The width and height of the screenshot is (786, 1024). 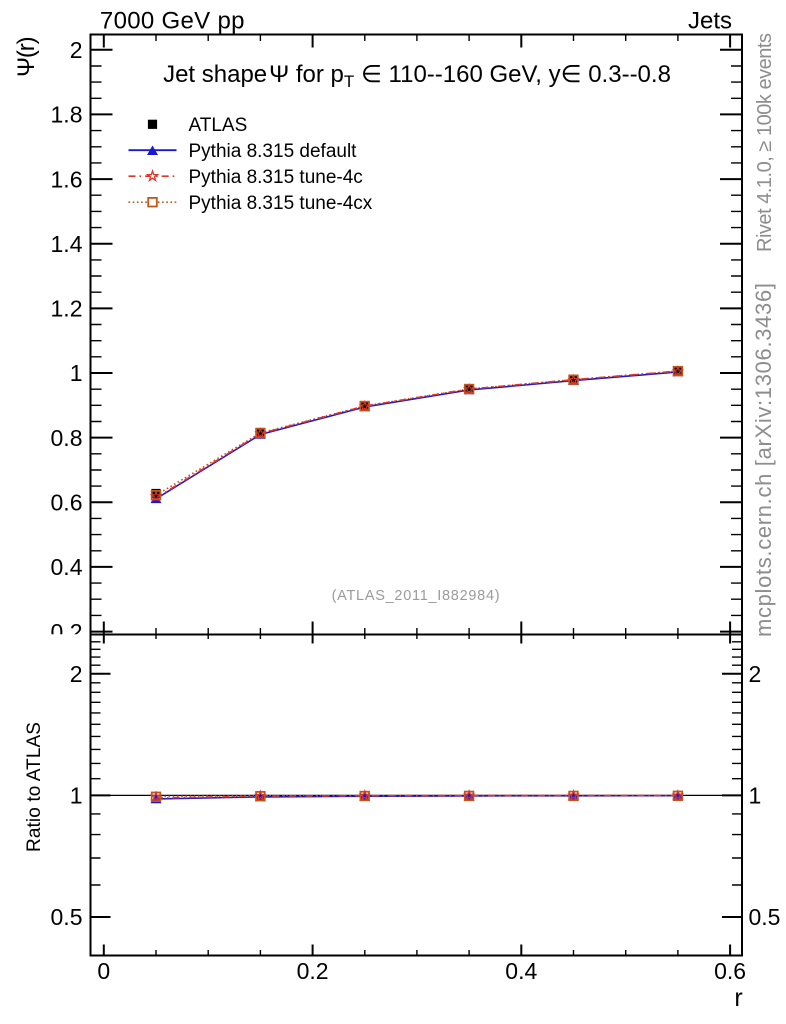 I want to click on svg-text: ATLAS, so click(x=218, y=125).